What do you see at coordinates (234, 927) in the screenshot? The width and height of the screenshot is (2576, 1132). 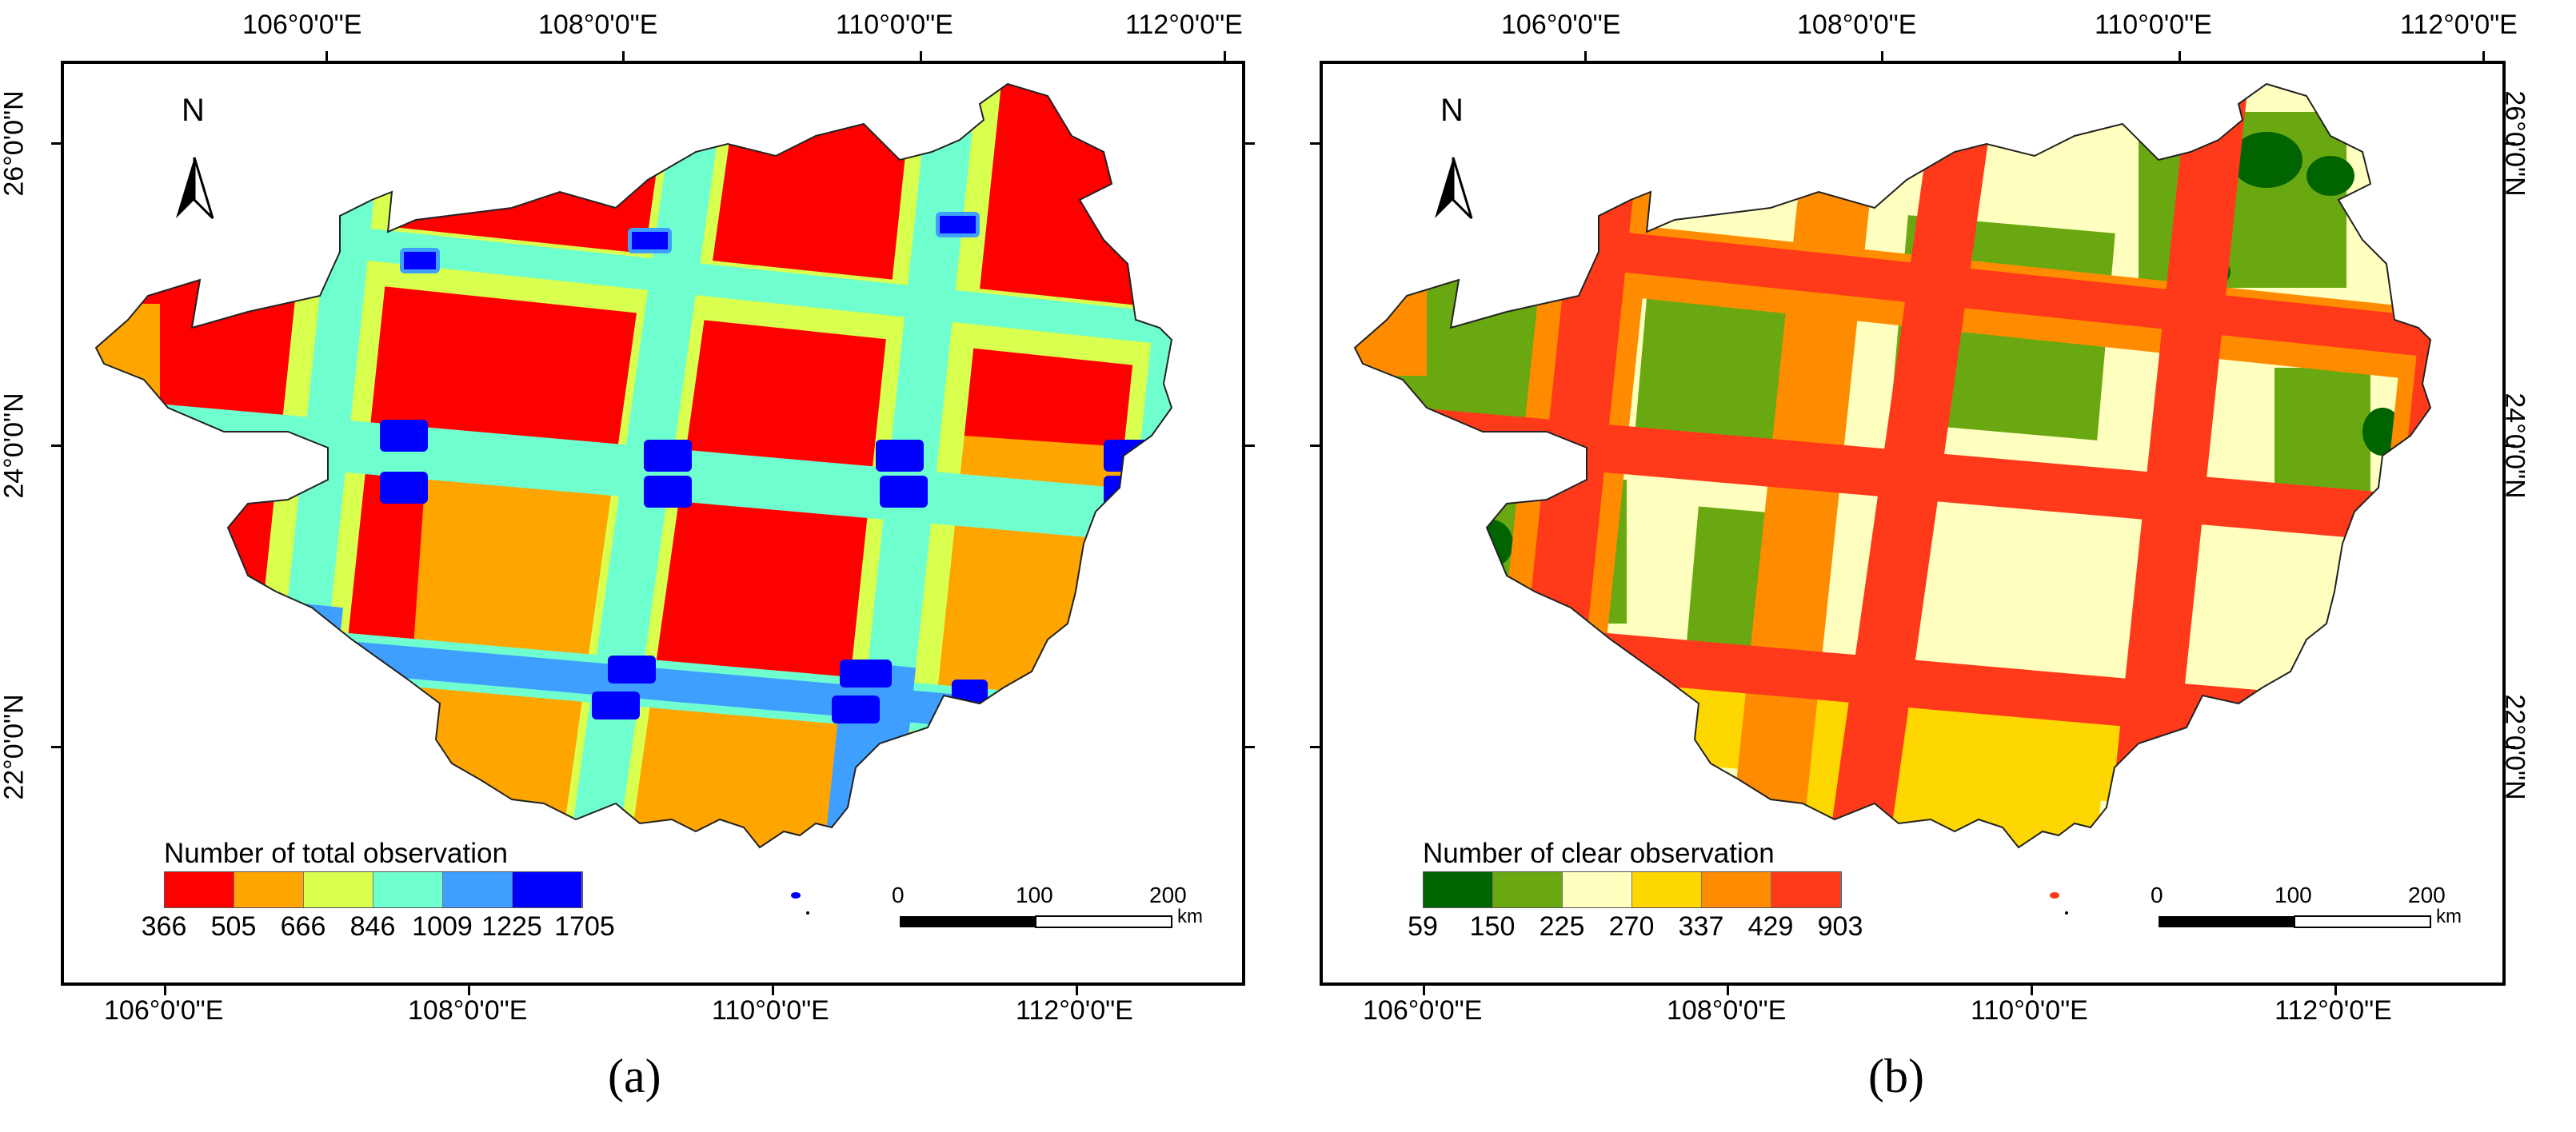 I see `legend-break-label: 505` at bounding box center [234, 927].